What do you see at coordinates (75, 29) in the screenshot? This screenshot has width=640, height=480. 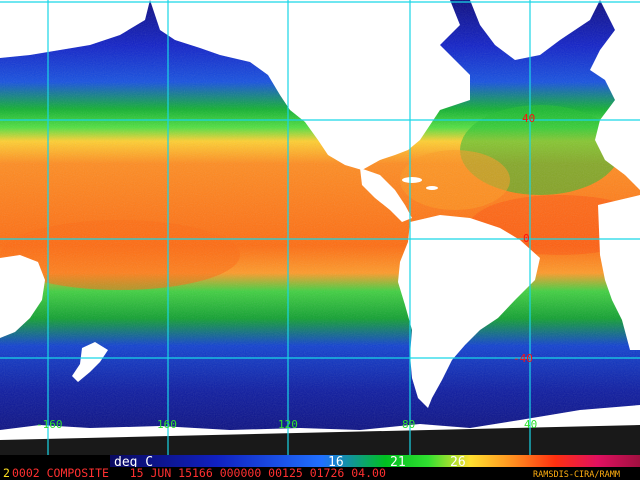 I see `land-alaska` at bounding box center [75, 29].